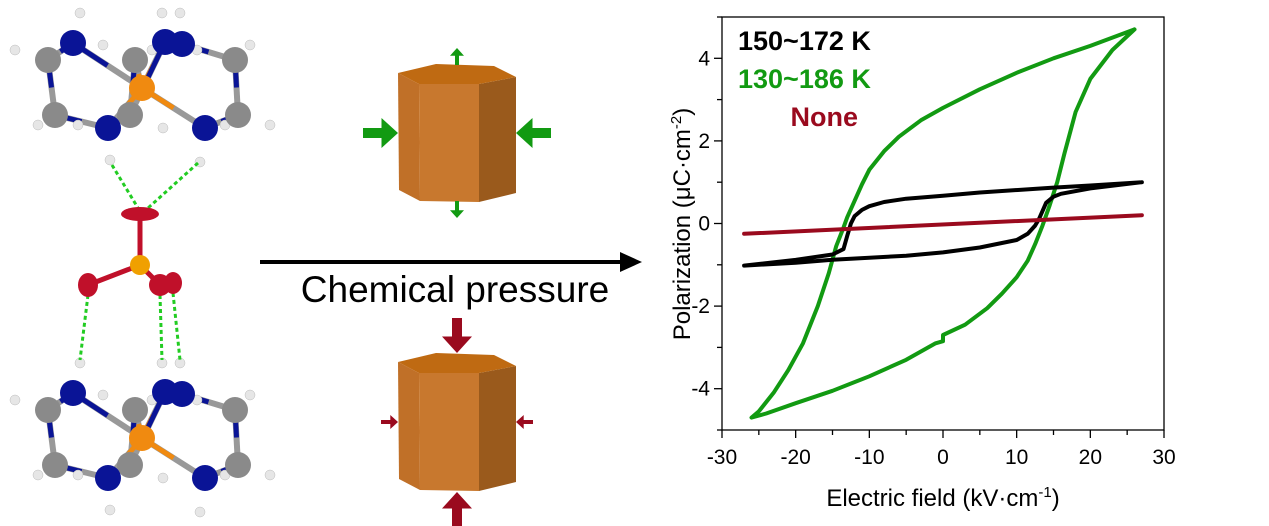 The width and height of the screenshot is (1269, 526). I want to click on legend-130-186K: 130~186 K, so click(804, 79).